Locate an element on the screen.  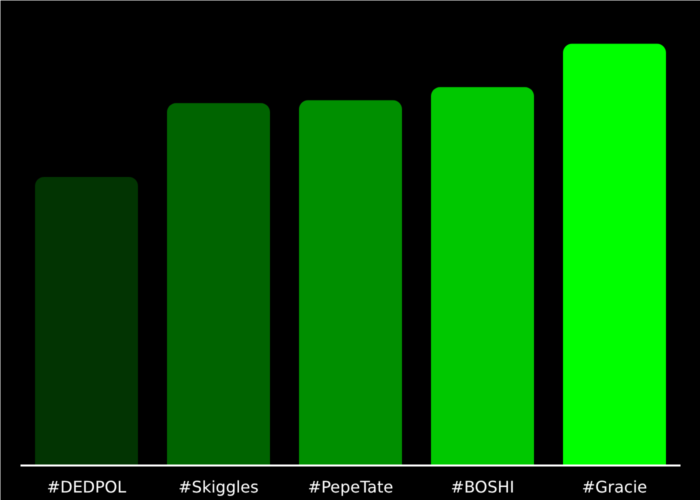
x-tick-label: #Skiggles is located at coordinates (218, 487).